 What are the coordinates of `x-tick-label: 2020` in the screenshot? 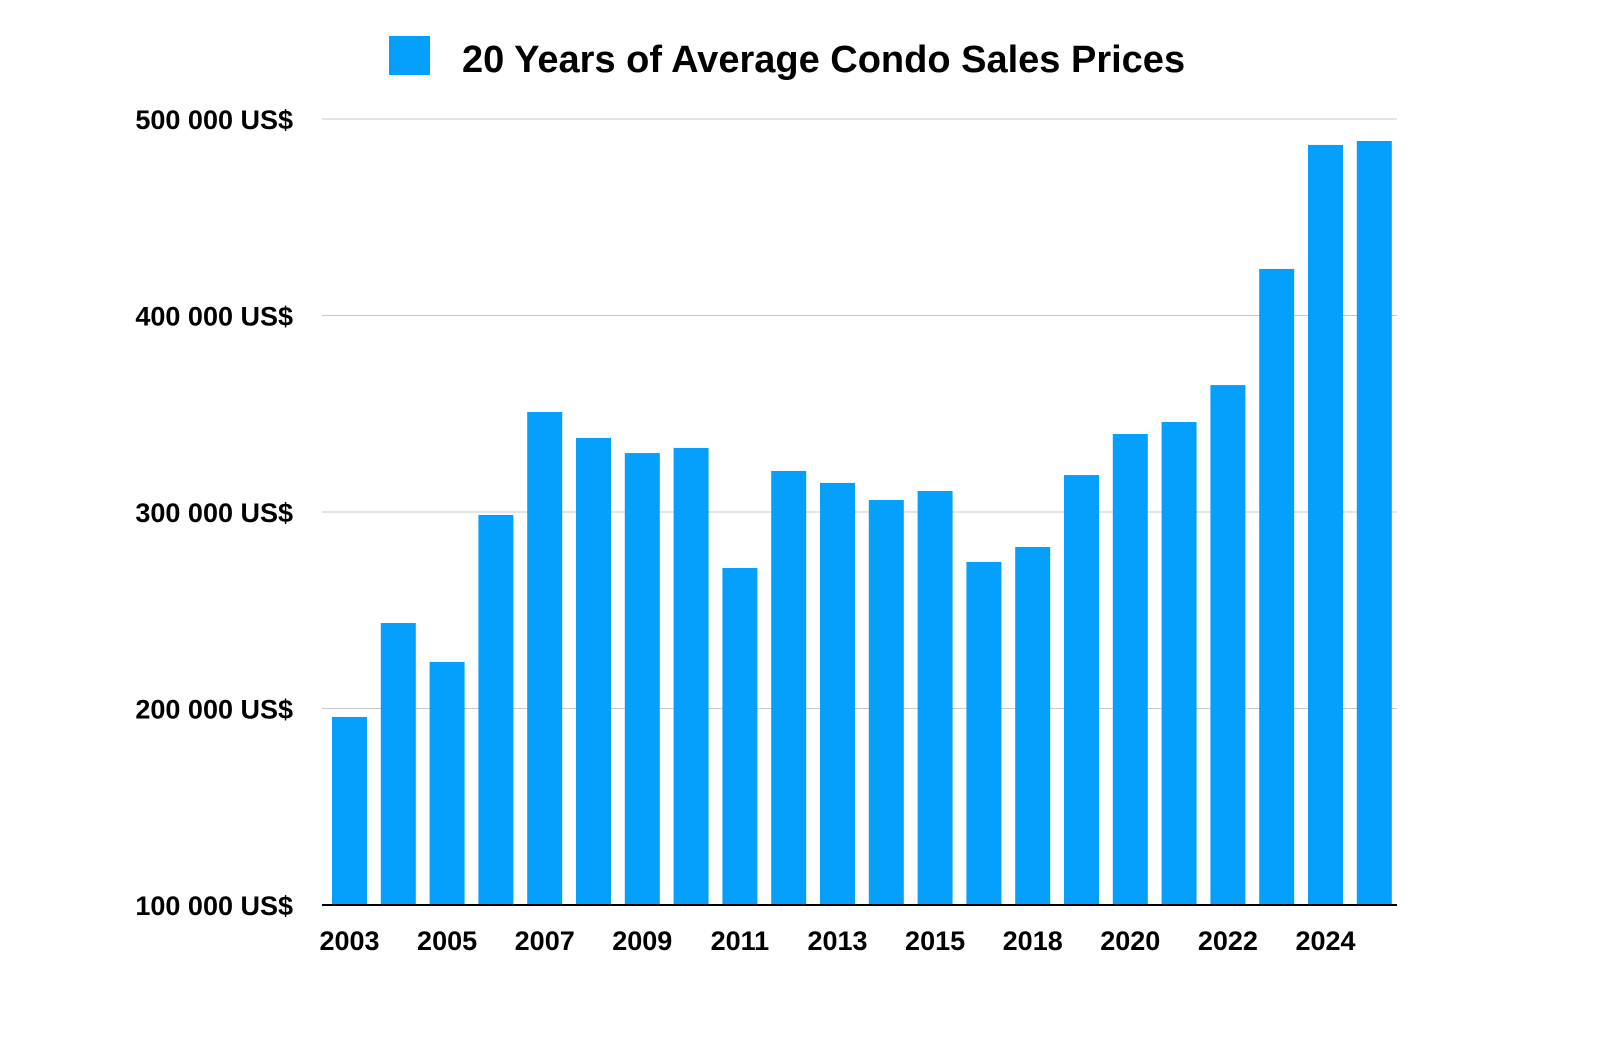 It's located at (1130, 941).